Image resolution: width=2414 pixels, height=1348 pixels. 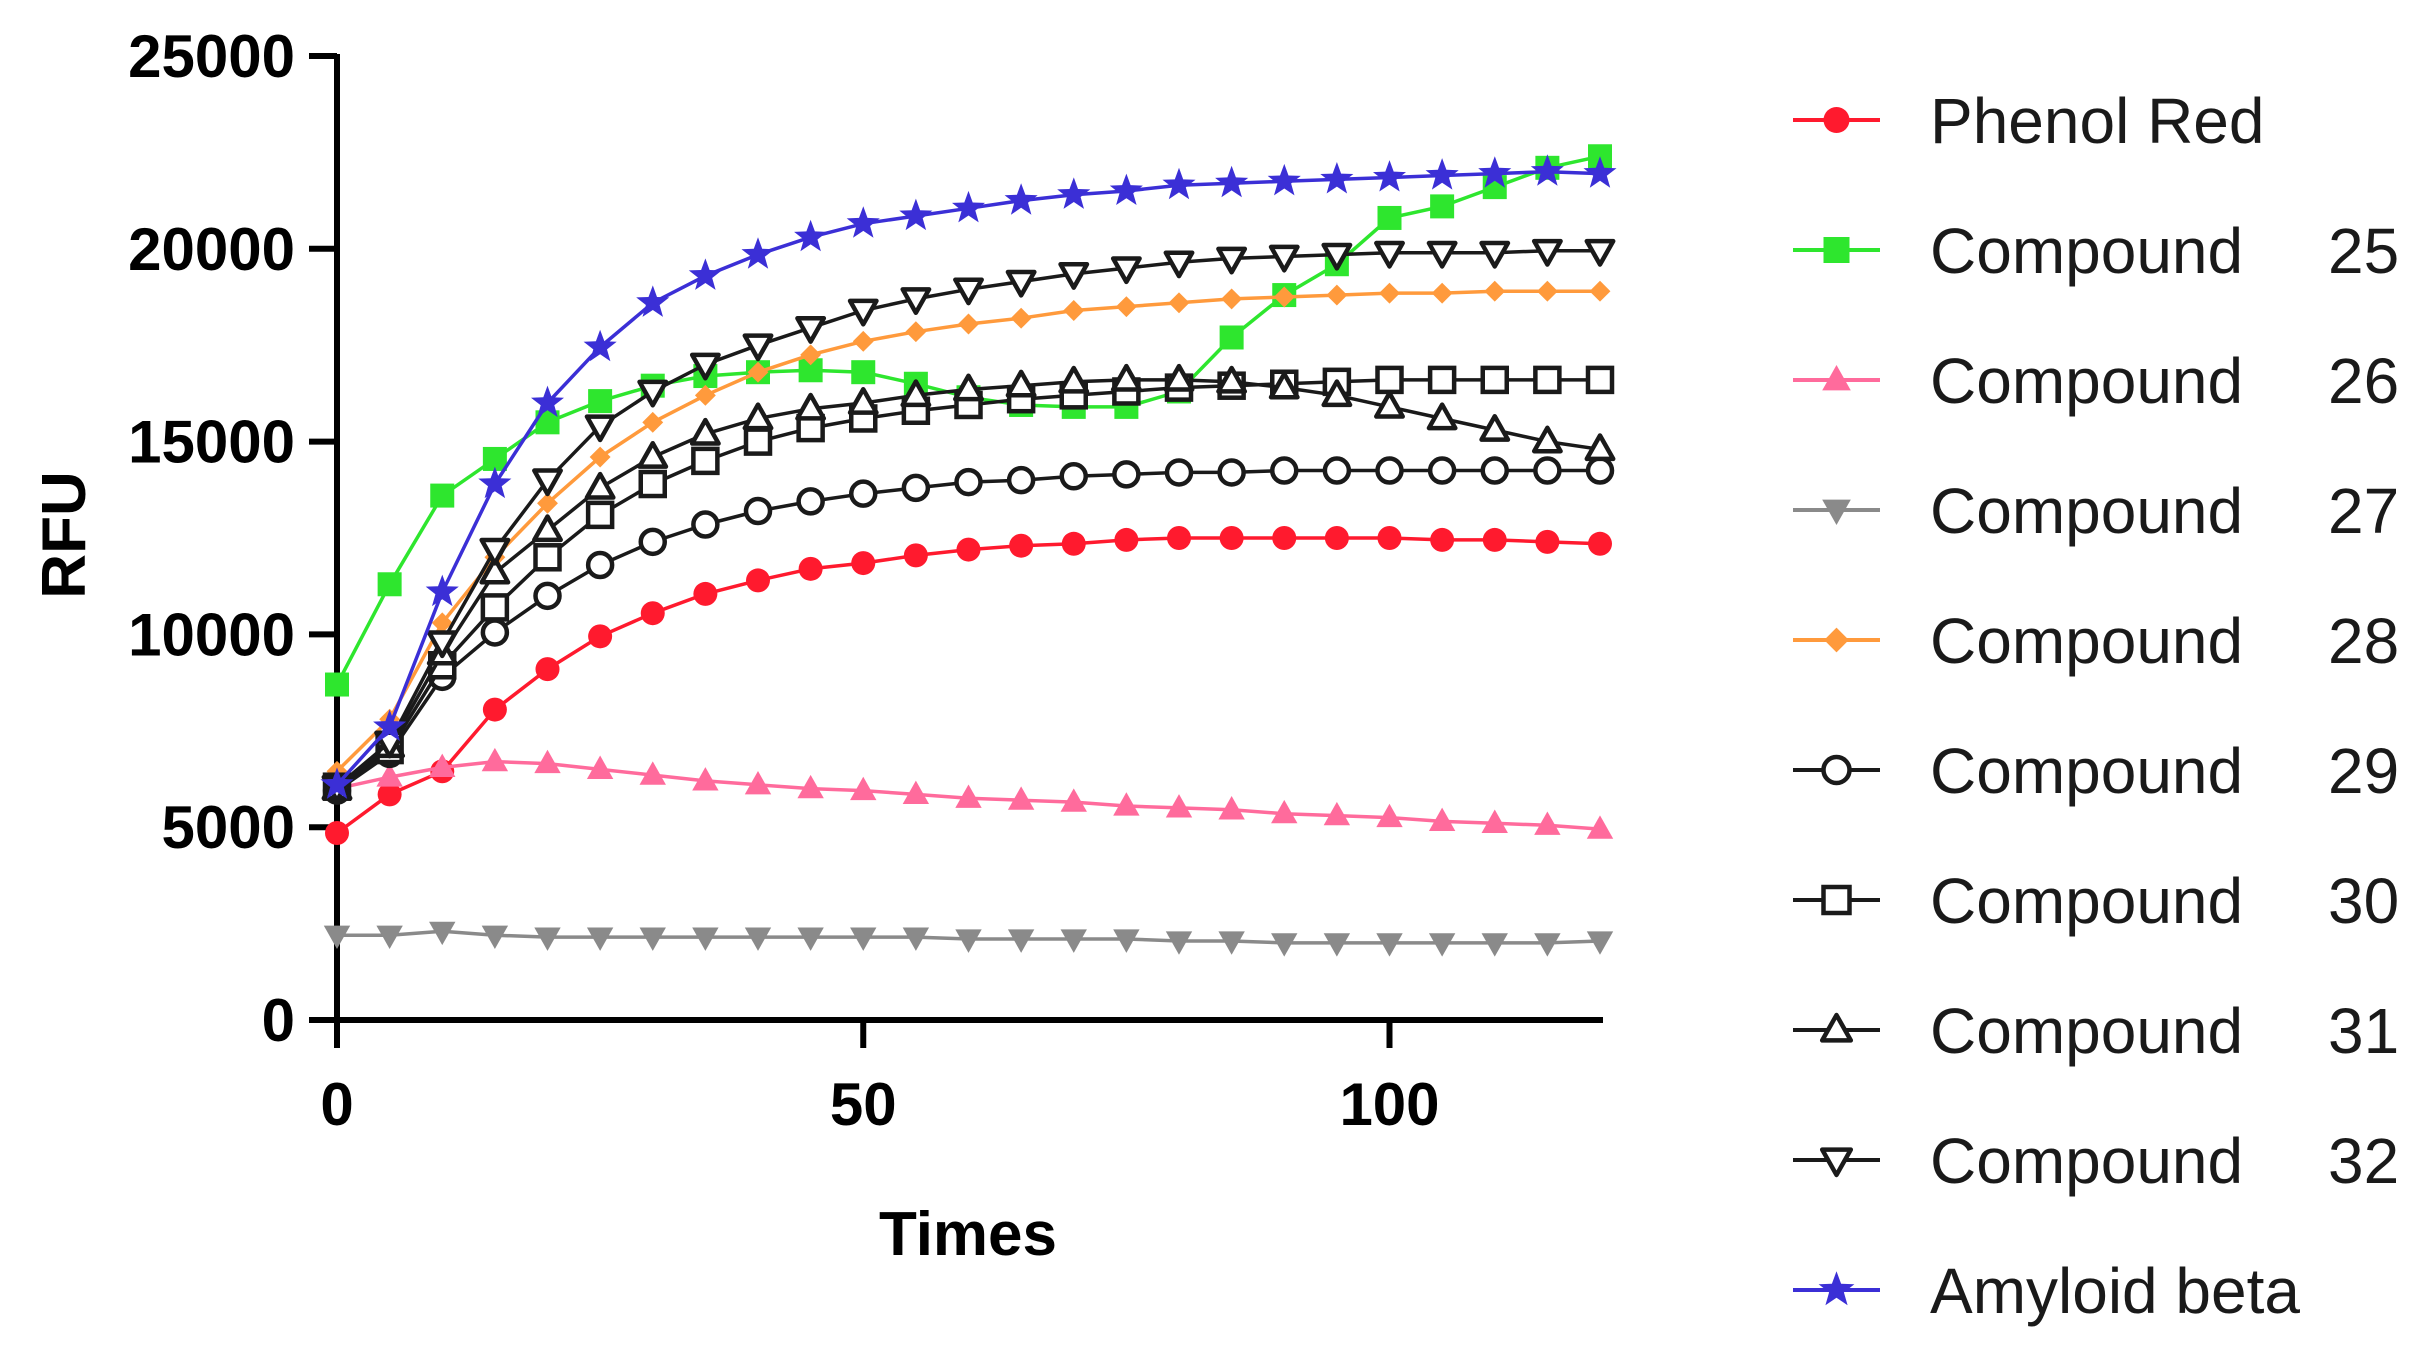 I want to click on legend-item: Compound 32, so click(x=2096, y=1161).